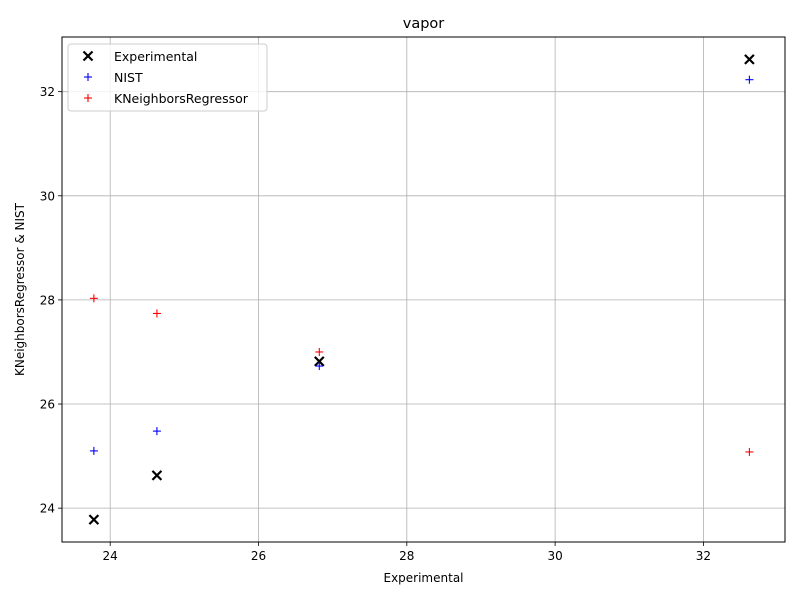 This screenshot has width=800, height=604. What do you see at coordinates (258, 556) in the screenshot?
I see `x-tick-label: 26` at bounding box center [258, 556].